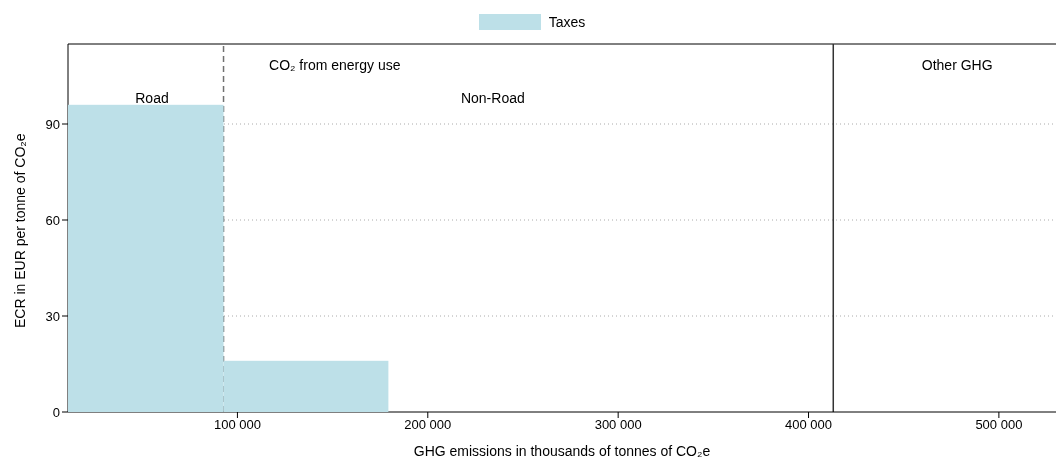 The image size is (1064, 472). I want to click on legend-label: Taxes, so click(567, 22).